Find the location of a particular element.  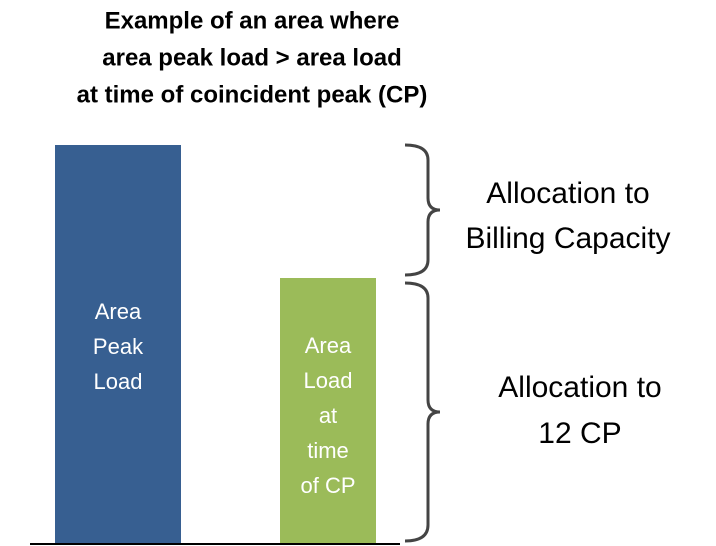

title-line: at time of coincident peak (CP) is located at coordinates (252, 94).